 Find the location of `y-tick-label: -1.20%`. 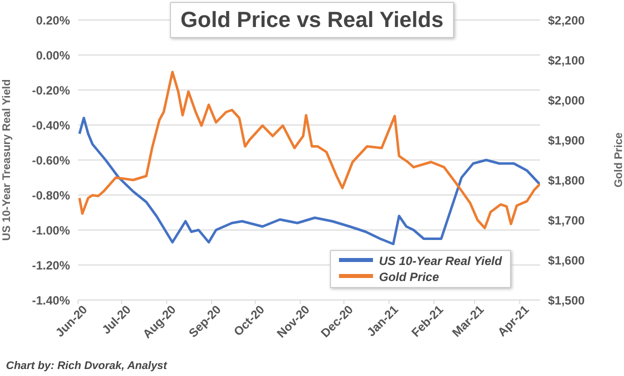

y-tick-label: -1.20% is located at coordinates (51, 265).